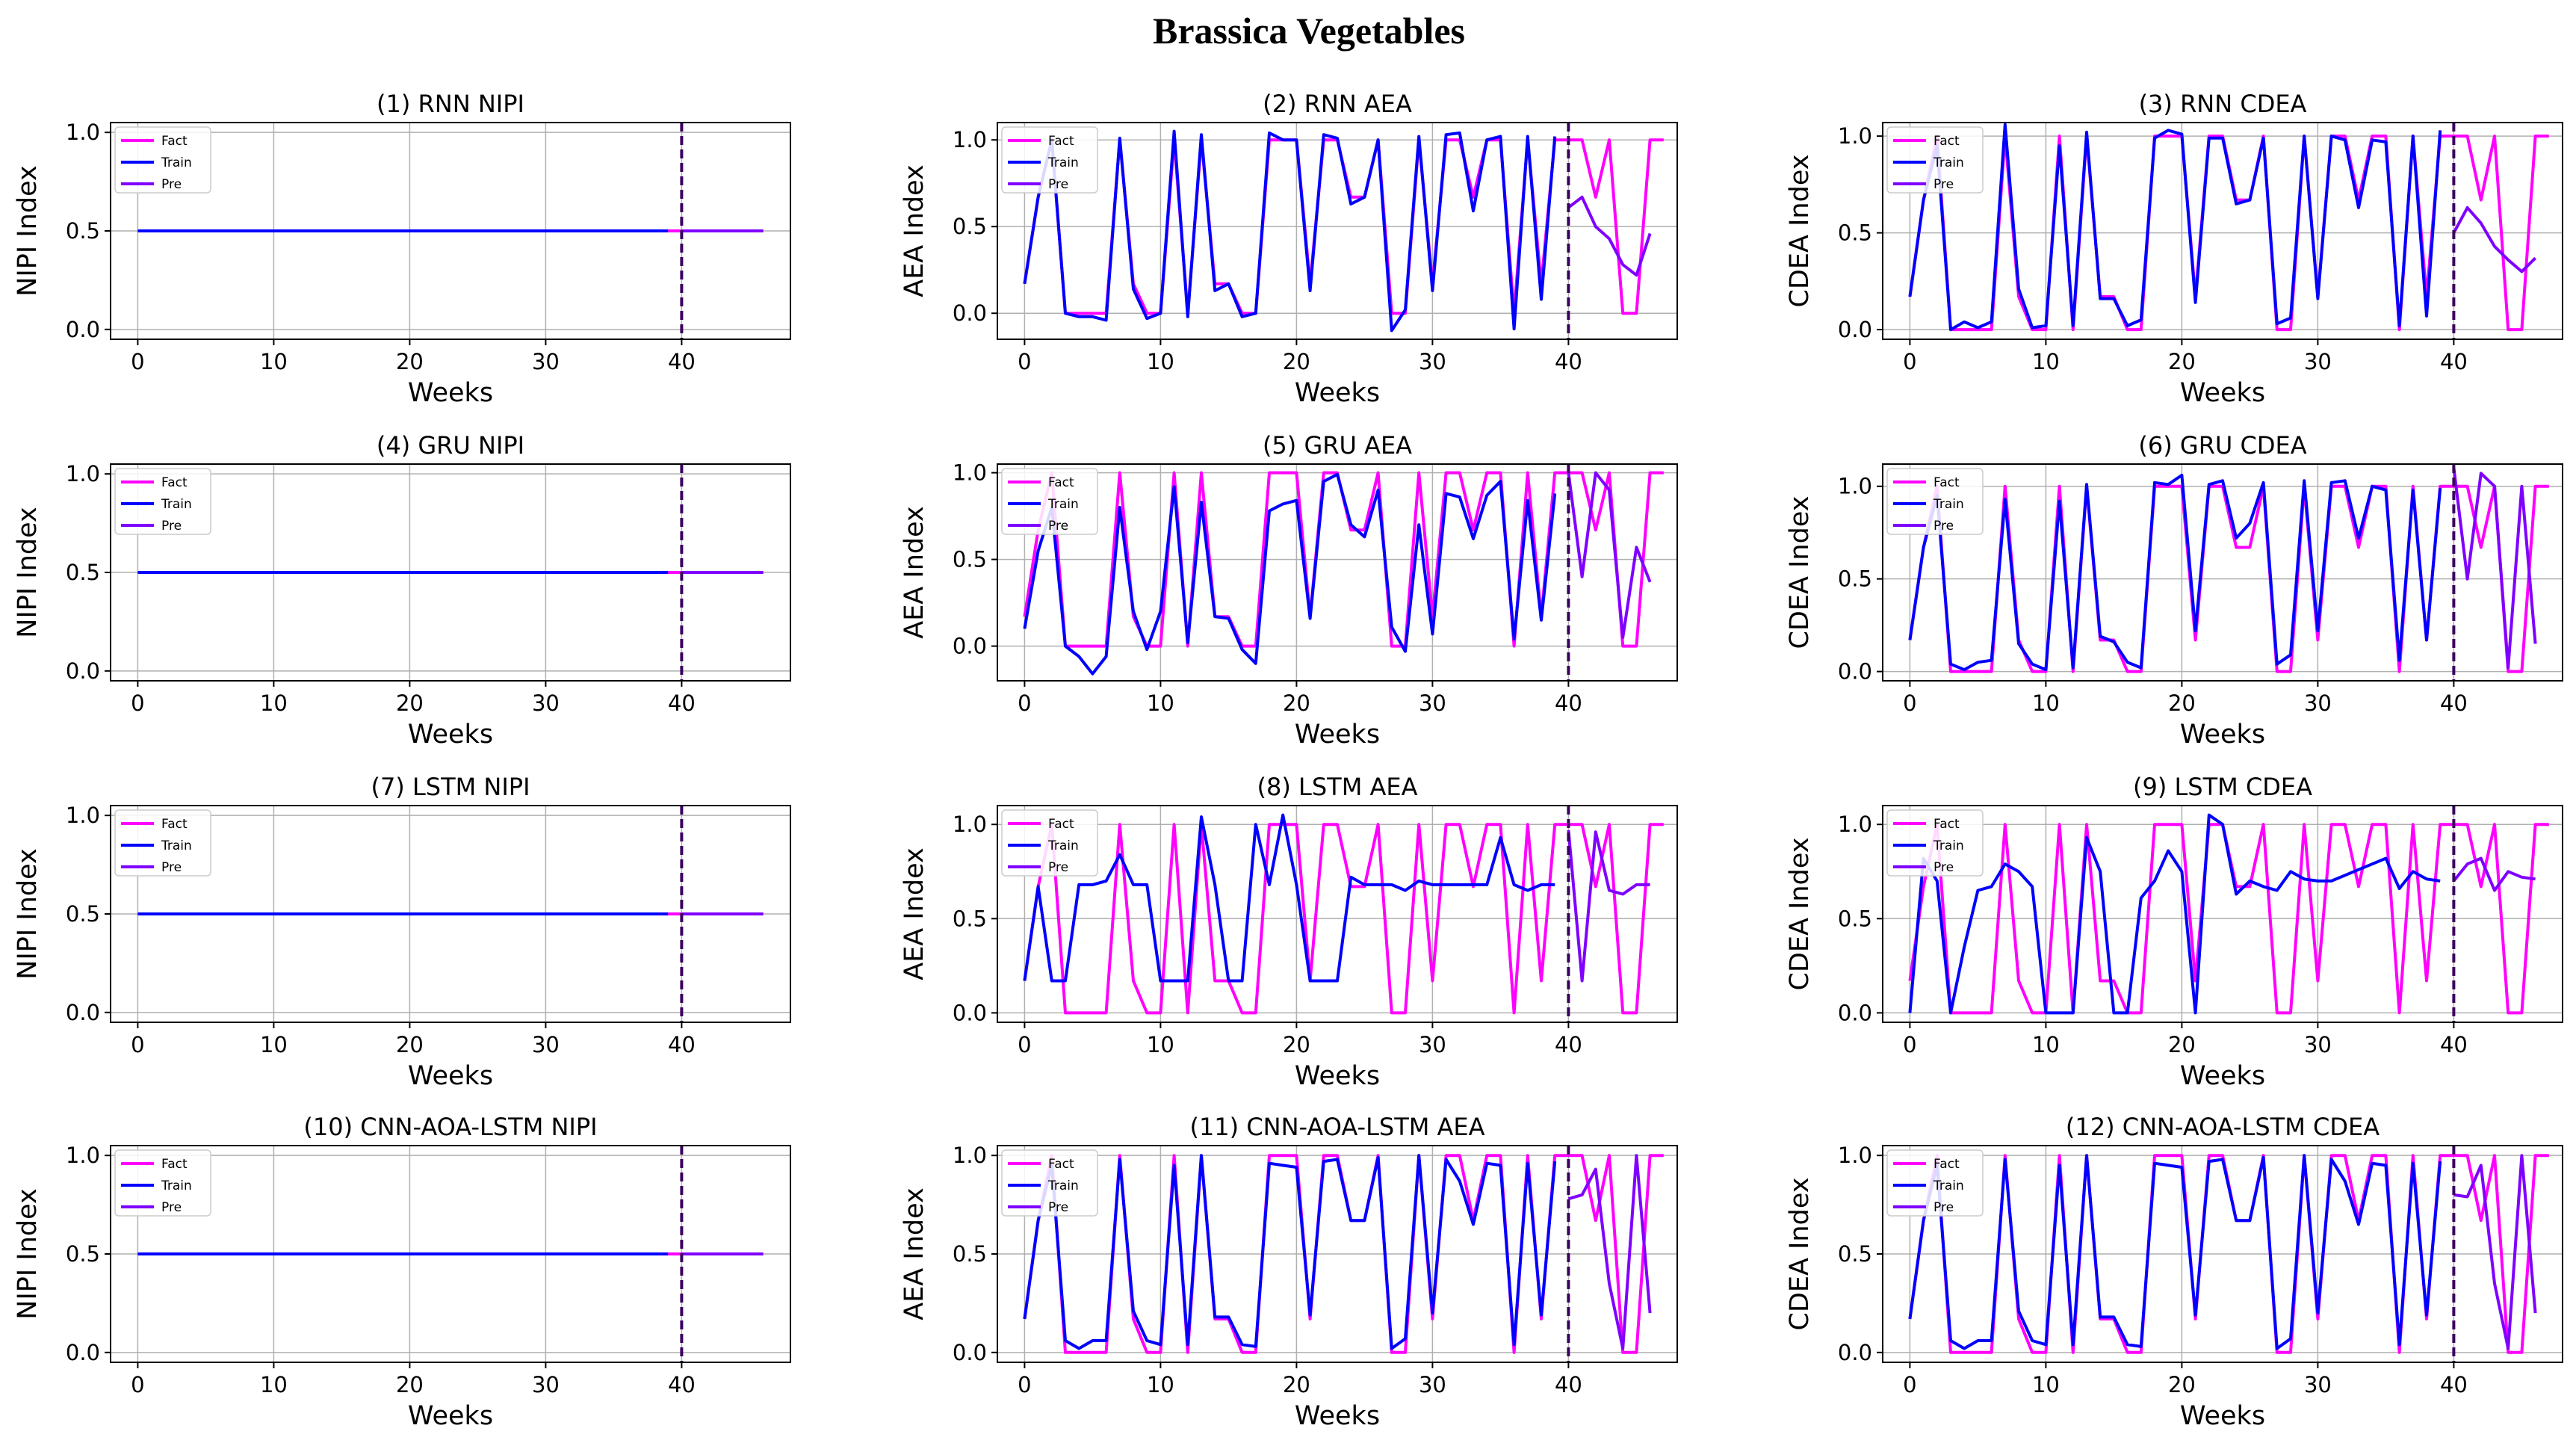 The width and height of the screenshot is (2576, 1449). Describe the element at coordinates (2223, 104) in the screenshot. I see `subplot-title: (3) RNN CDEA` at that location.